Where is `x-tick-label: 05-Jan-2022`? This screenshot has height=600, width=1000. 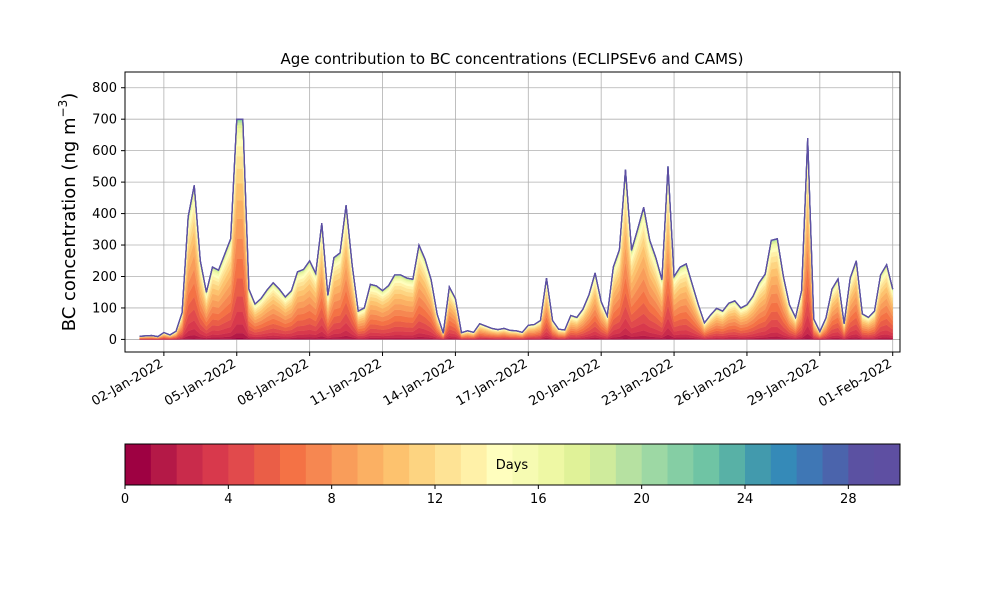 x-tick-label: 05-Jan-2022 is located at coordinates (200, 382).